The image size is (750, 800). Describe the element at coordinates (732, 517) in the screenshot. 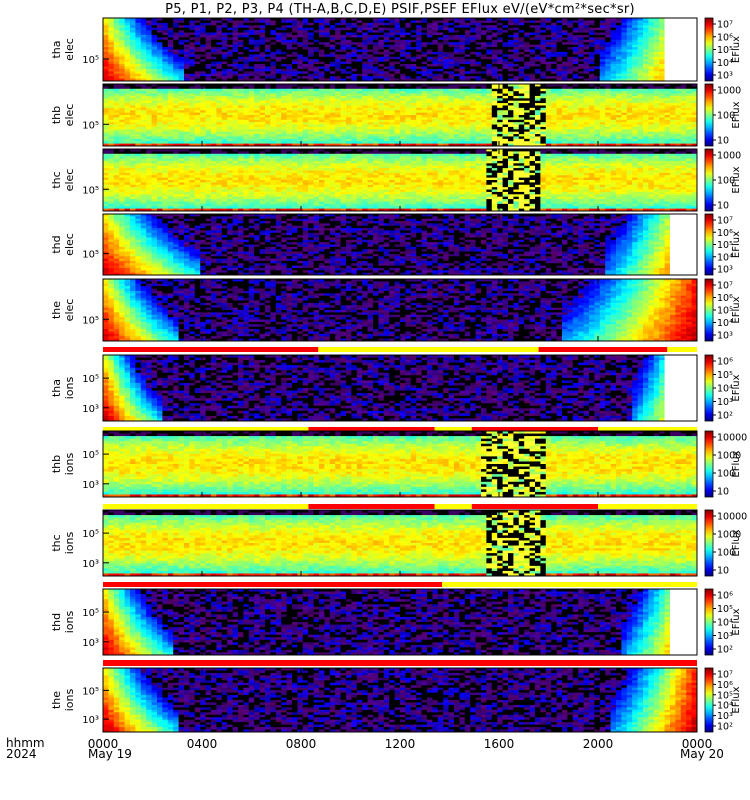

I see `colorbar-tick-label: 10000` at that location.